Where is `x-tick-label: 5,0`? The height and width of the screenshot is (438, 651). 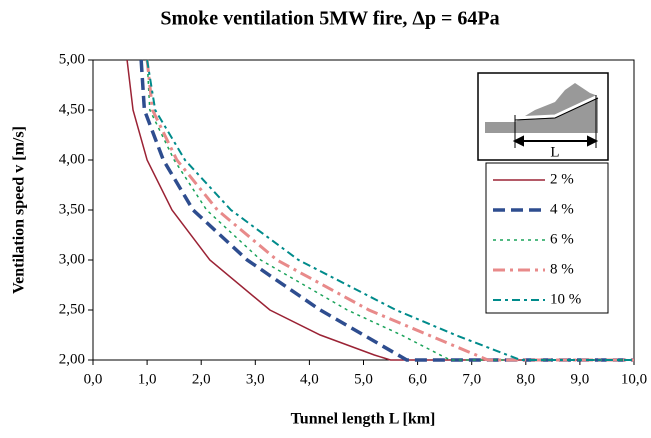
x-tick-label: 5,0 is located at coordinates (363, 379).